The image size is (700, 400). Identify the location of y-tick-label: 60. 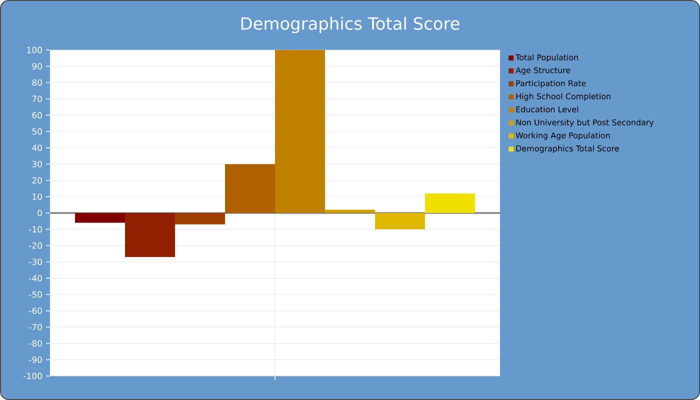
(37, 115).